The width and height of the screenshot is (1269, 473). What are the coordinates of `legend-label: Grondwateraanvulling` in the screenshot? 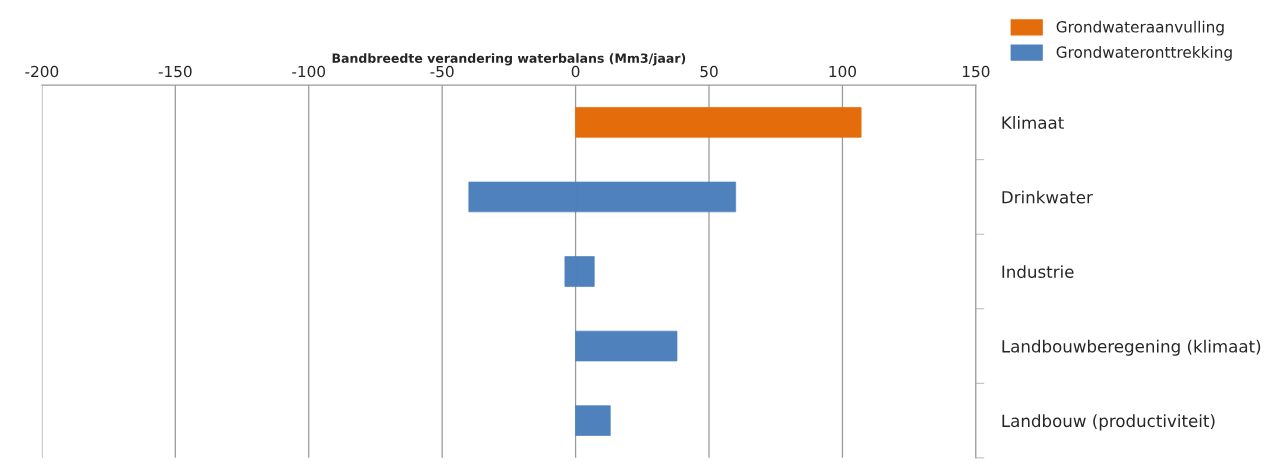 It's located at (1140, 28).